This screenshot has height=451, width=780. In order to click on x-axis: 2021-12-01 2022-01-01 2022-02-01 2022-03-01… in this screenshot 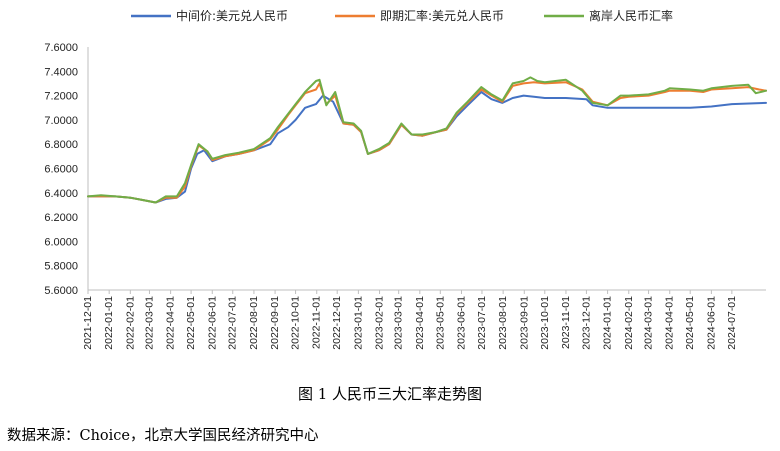, I will do `click(424, 319)`.